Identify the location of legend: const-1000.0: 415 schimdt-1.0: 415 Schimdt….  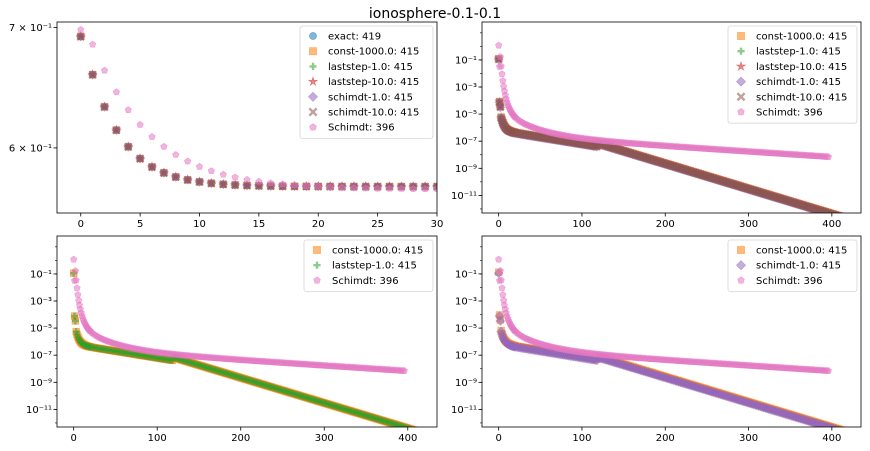
(792, 265).